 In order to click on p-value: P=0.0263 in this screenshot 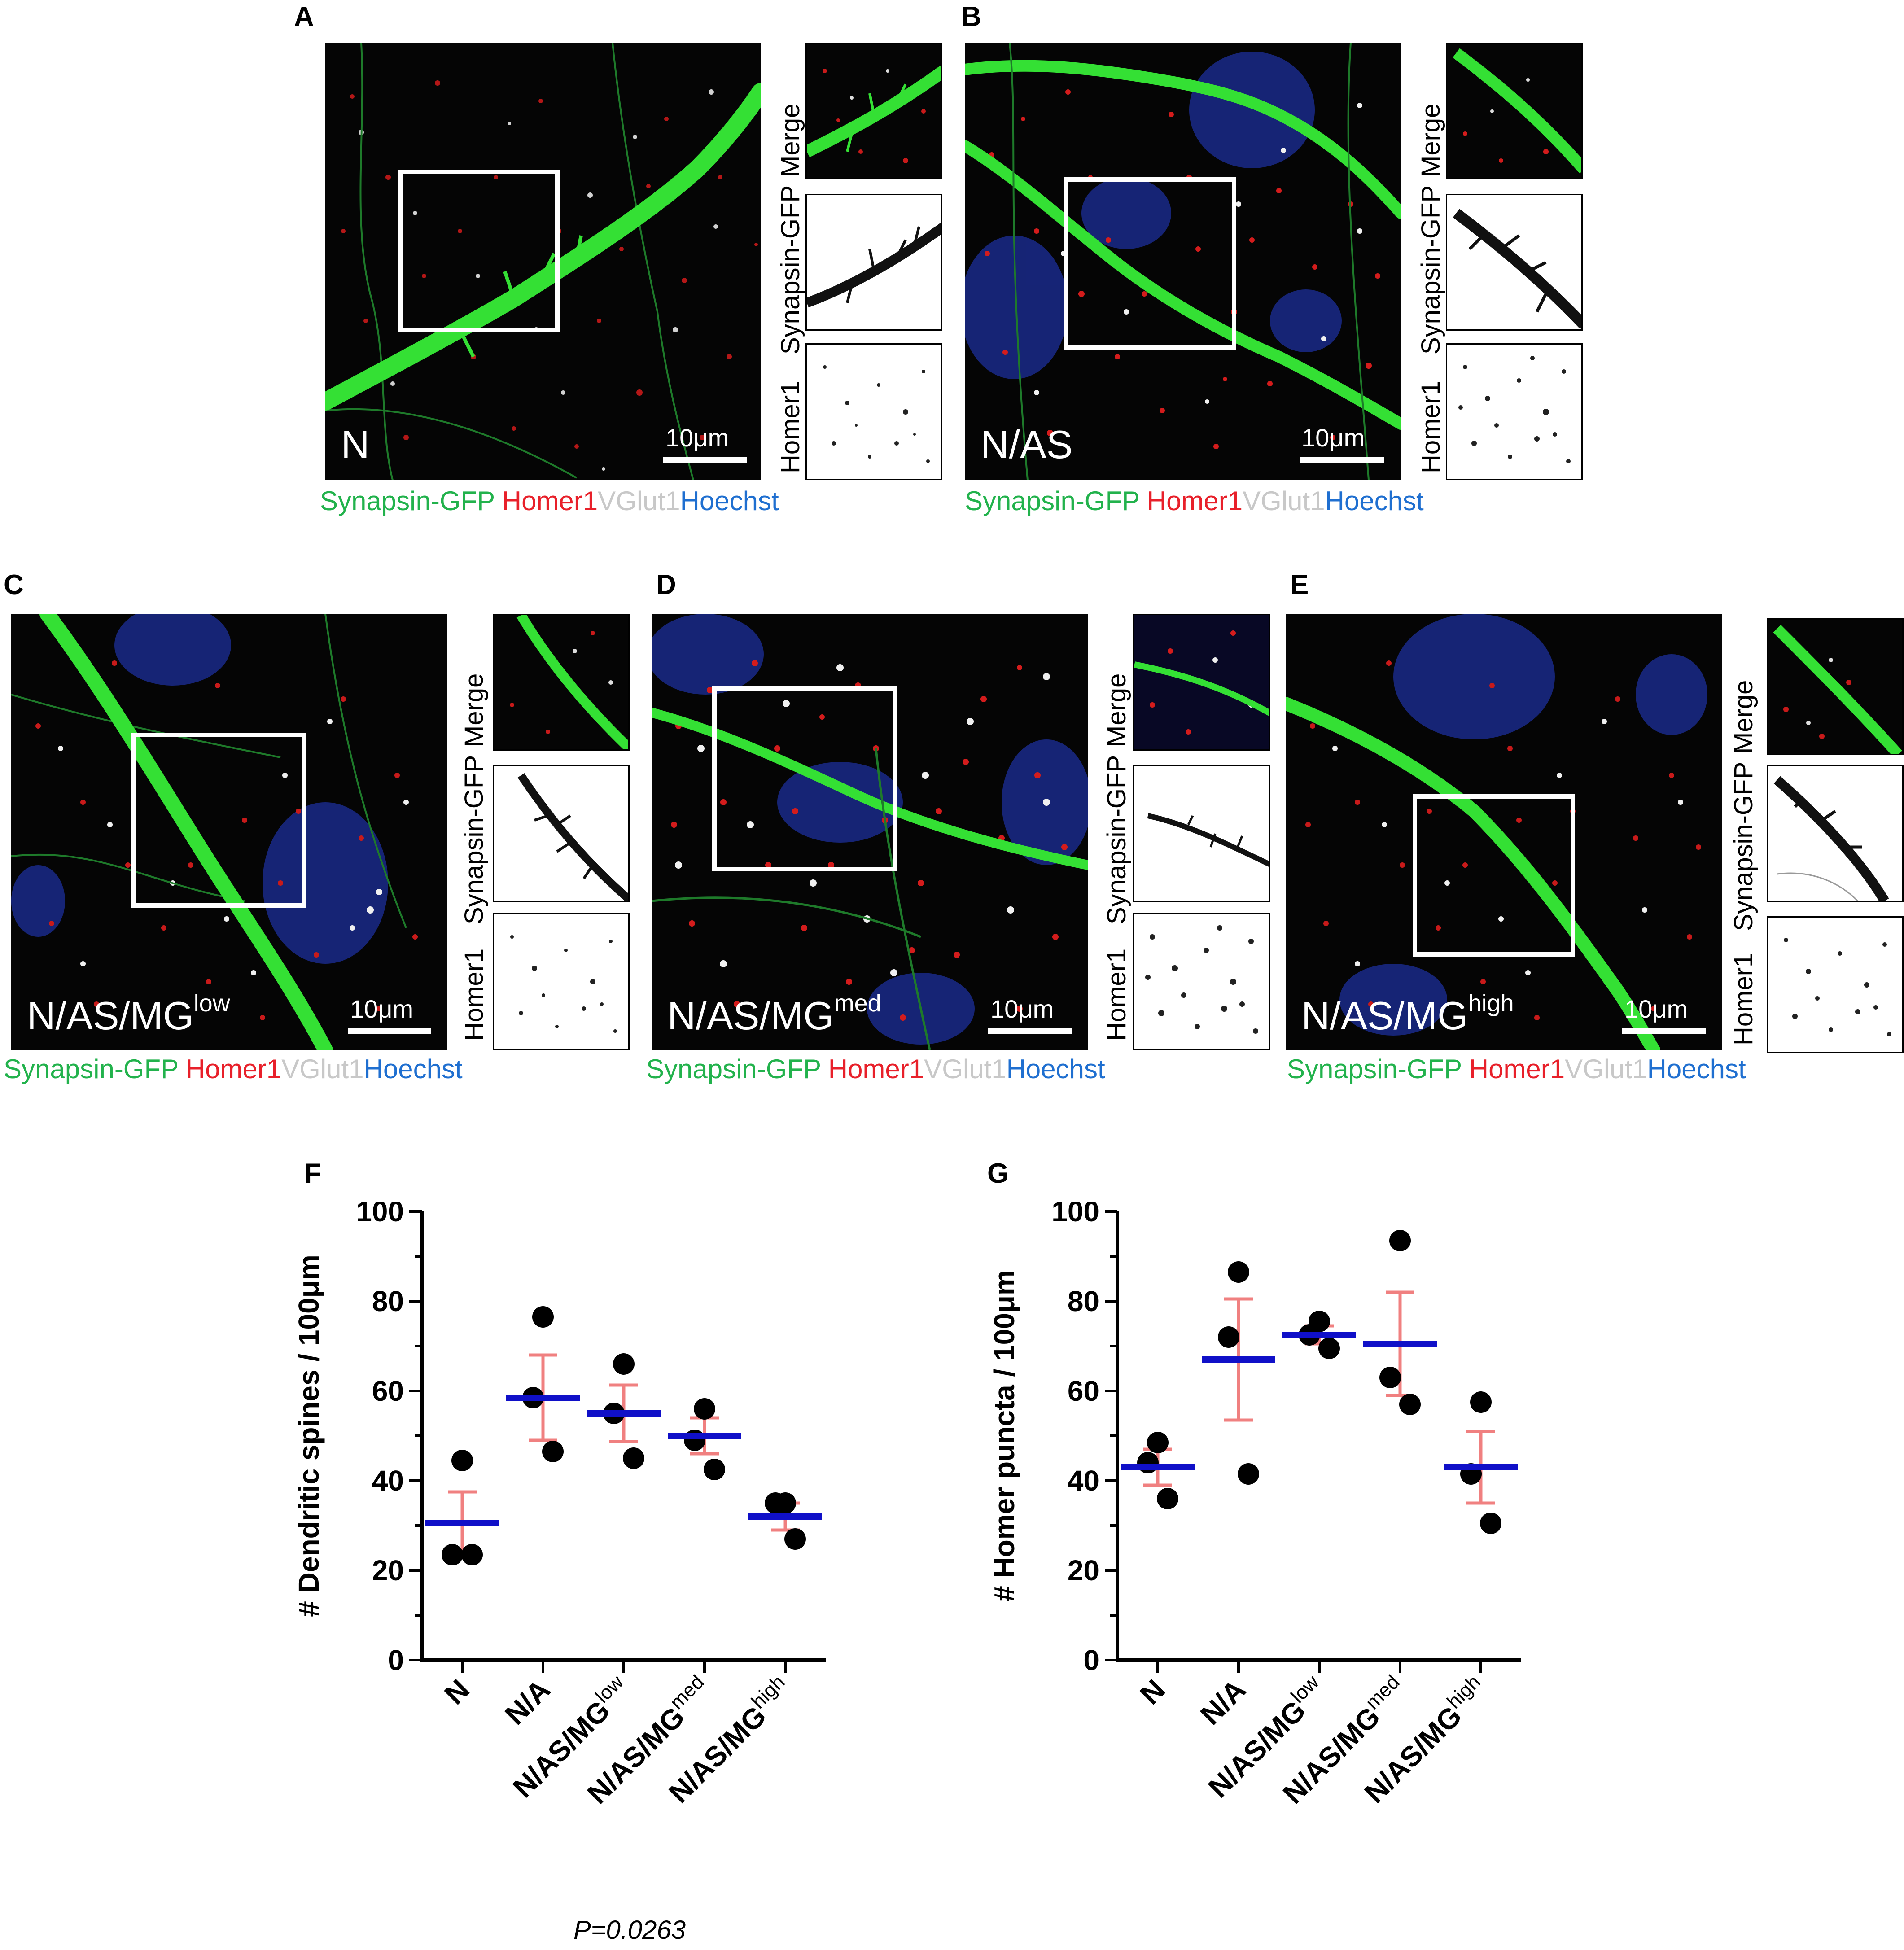, I will do `click(629, 1930)`.